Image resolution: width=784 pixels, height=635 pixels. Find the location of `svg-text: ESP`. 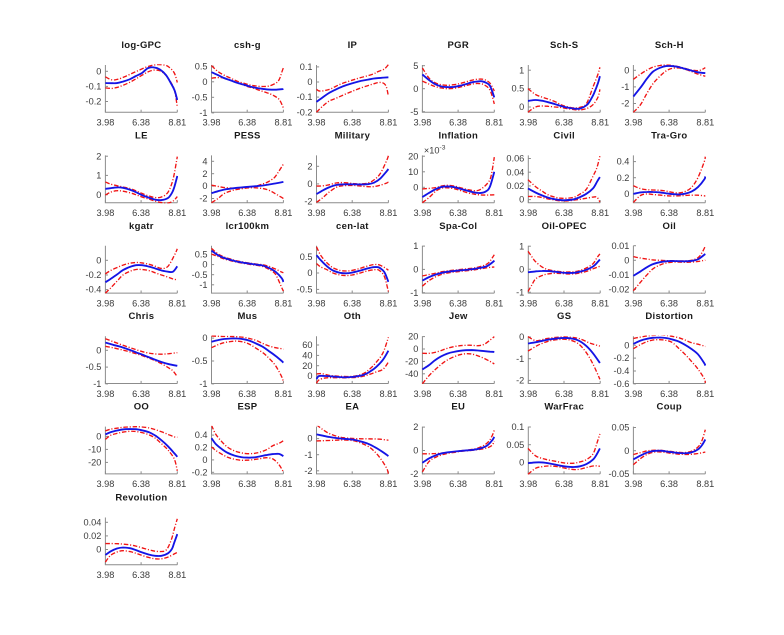

svg-text: ESP is located at coordinates (247, 407).